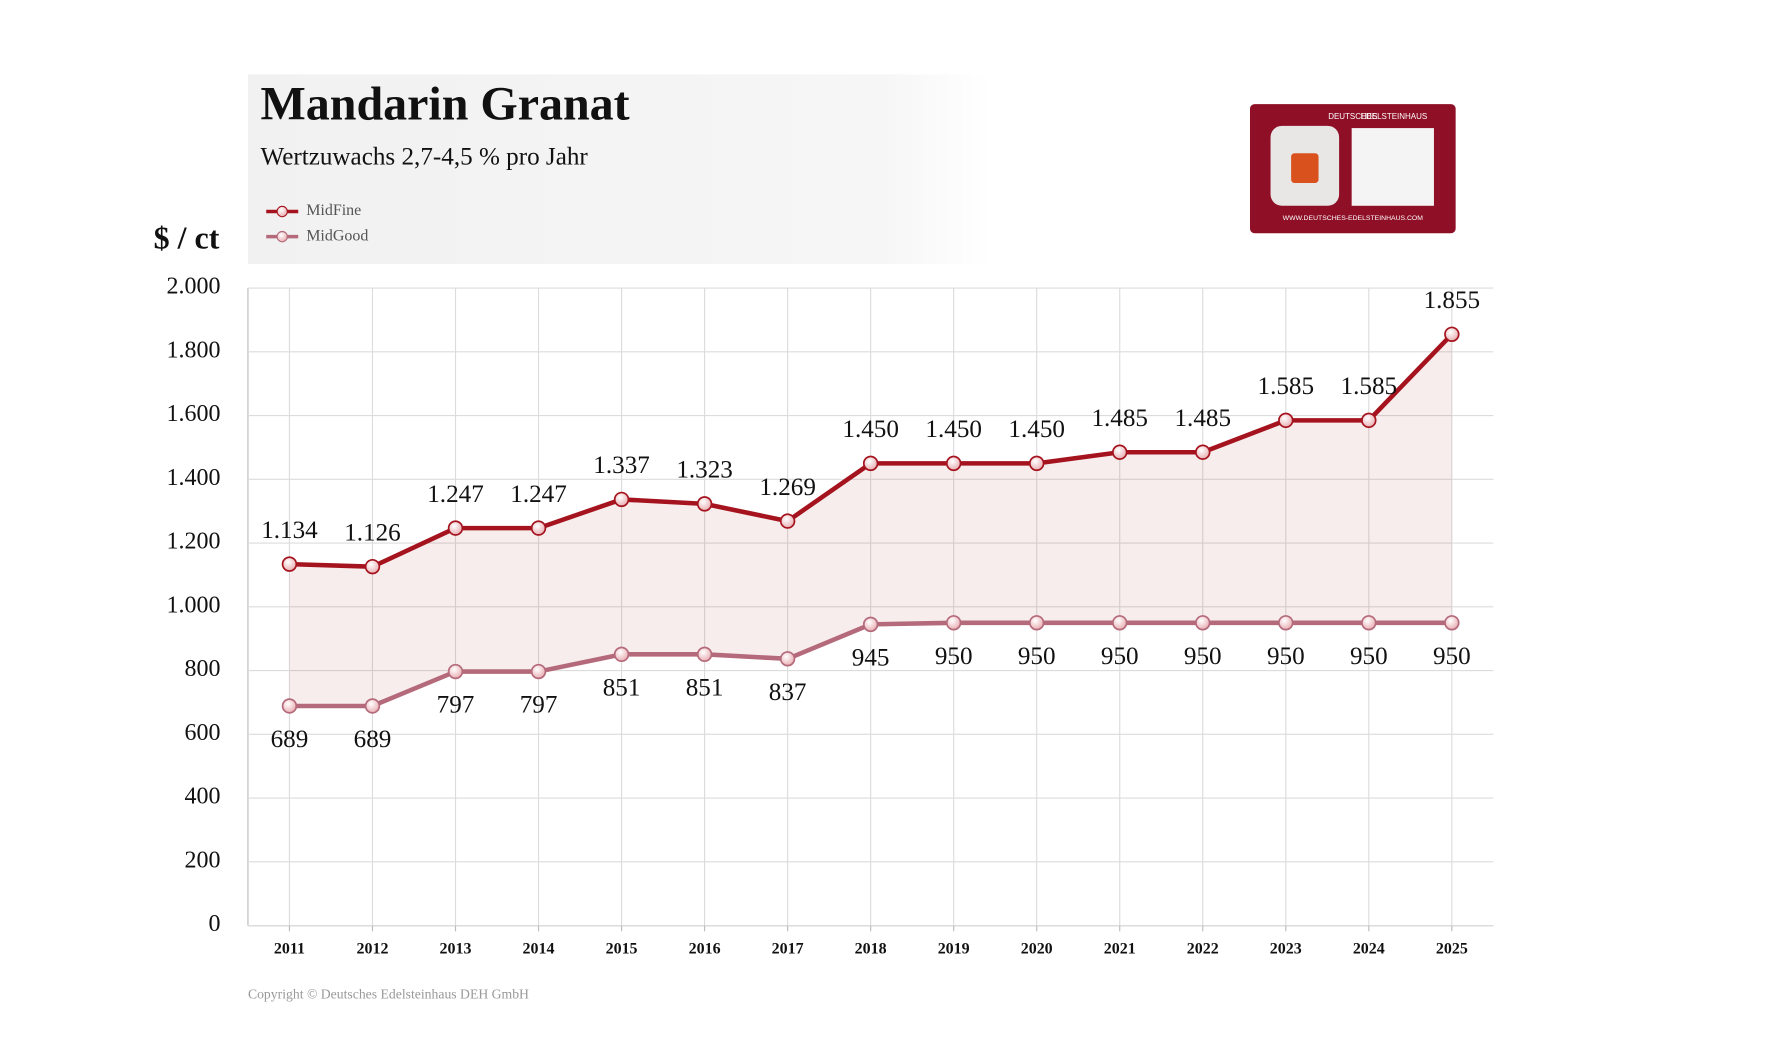  What do you see at coordinates (1353, 218) in the screenshot?
I see `card-url: WWW.DEUTSCHES-EDELSTEINHAUS.COM` at bounding box center [1353, 218].